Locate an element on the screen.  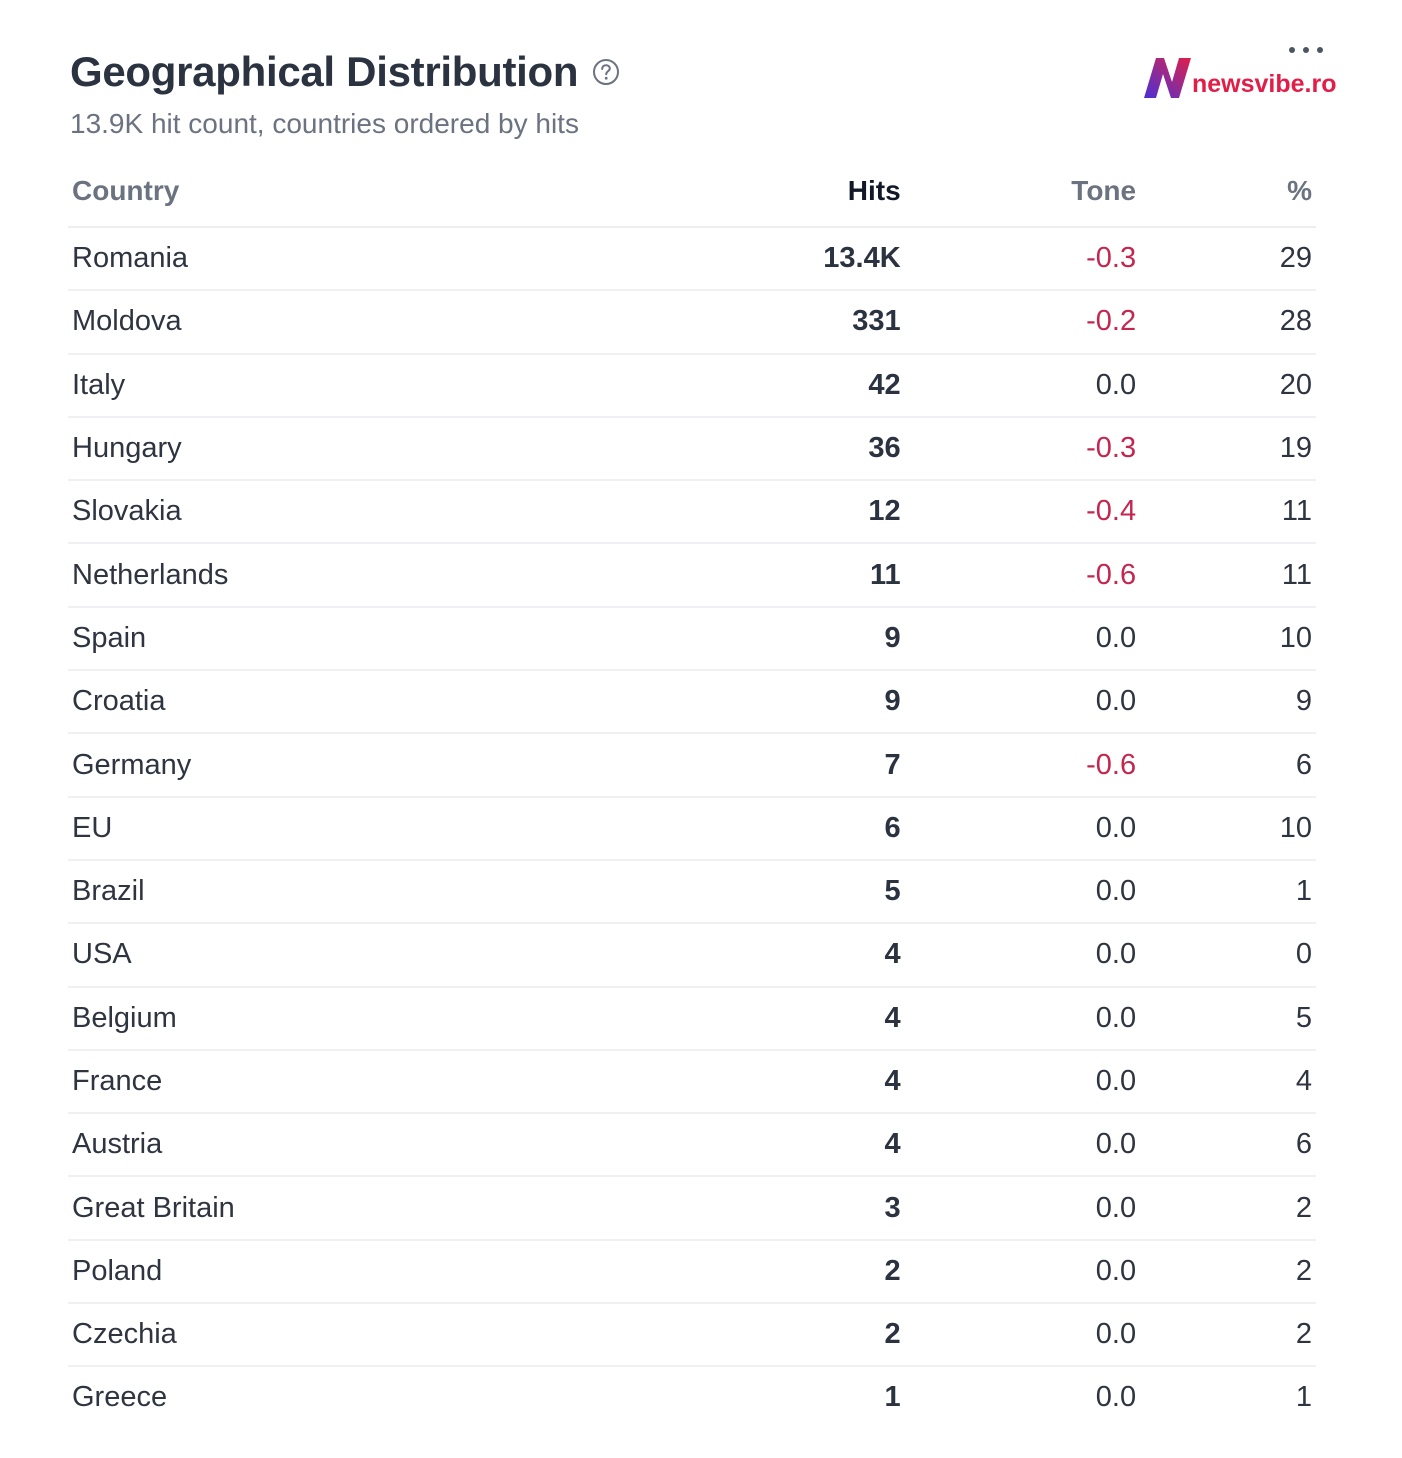
column-header-percent: % is located at coordinates (1228, 192).